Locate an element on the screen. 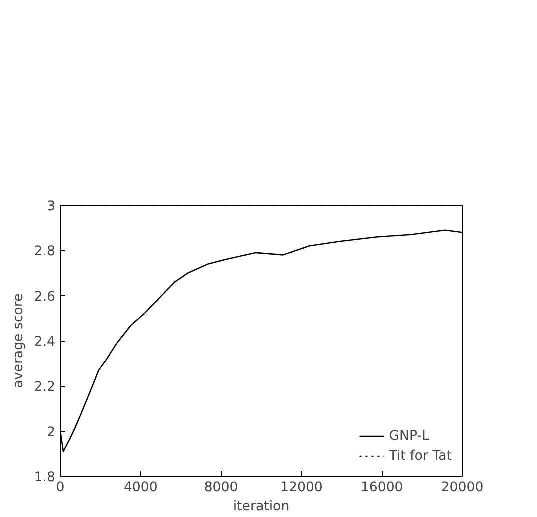  y-tick-label: 2.8 is located at coordinates (45, 252).